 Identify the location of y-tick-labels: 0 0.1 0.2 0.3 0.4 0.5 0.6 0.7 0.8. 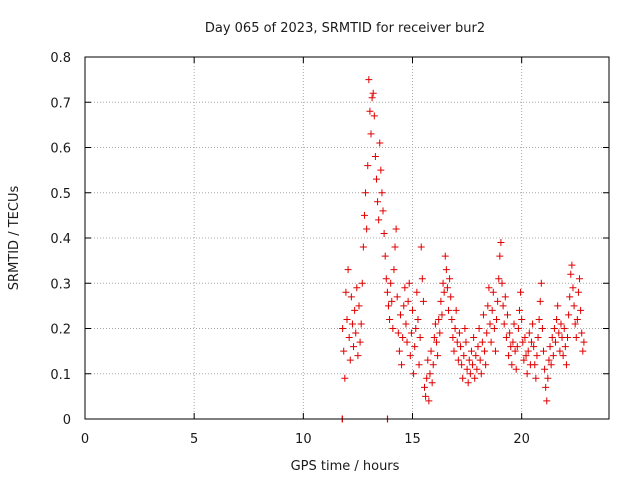
(60, 239).